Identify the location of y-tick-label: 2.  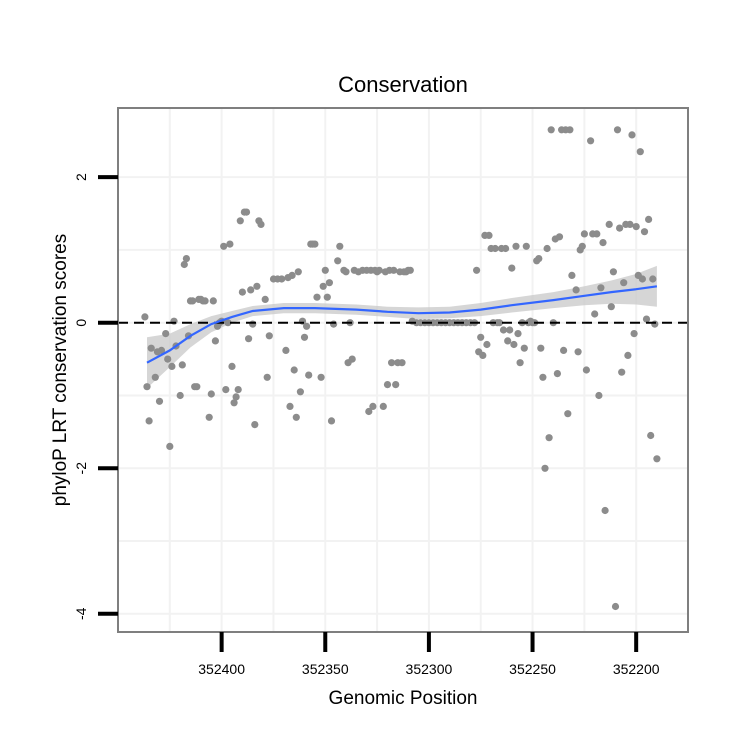
(81, 177).